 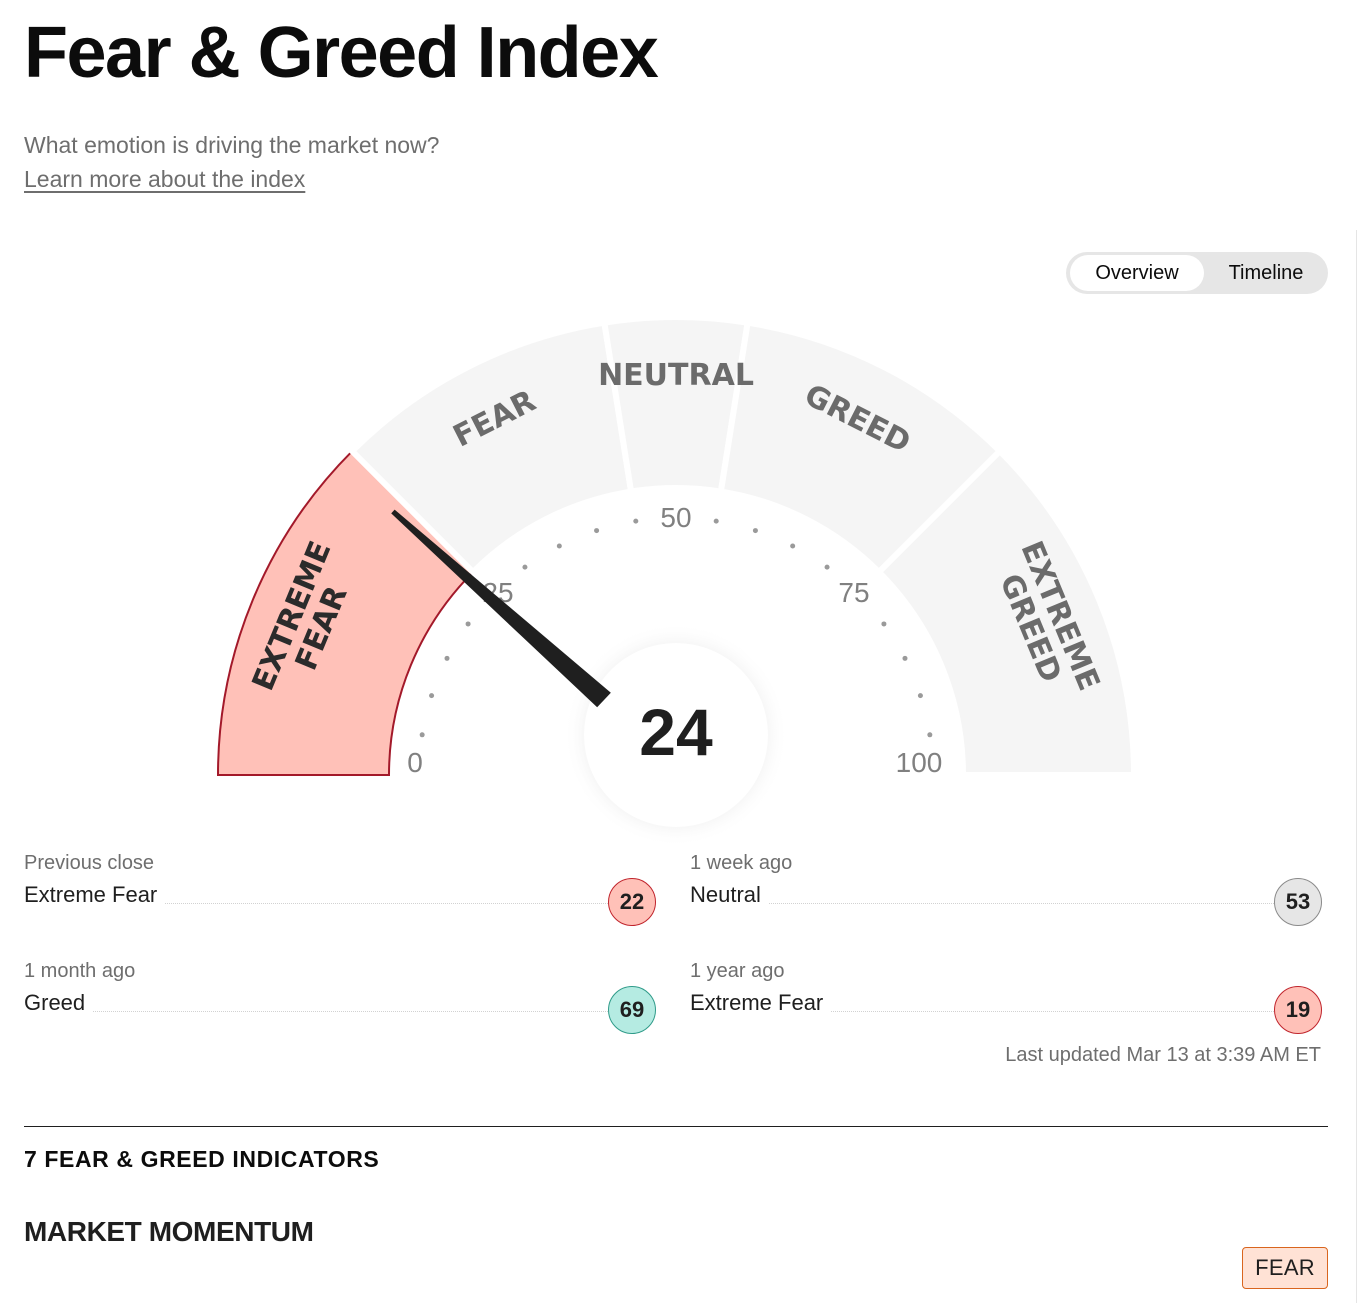 I want to click on segment-label-2: NEUTRAL, so click(x=676, y=375).